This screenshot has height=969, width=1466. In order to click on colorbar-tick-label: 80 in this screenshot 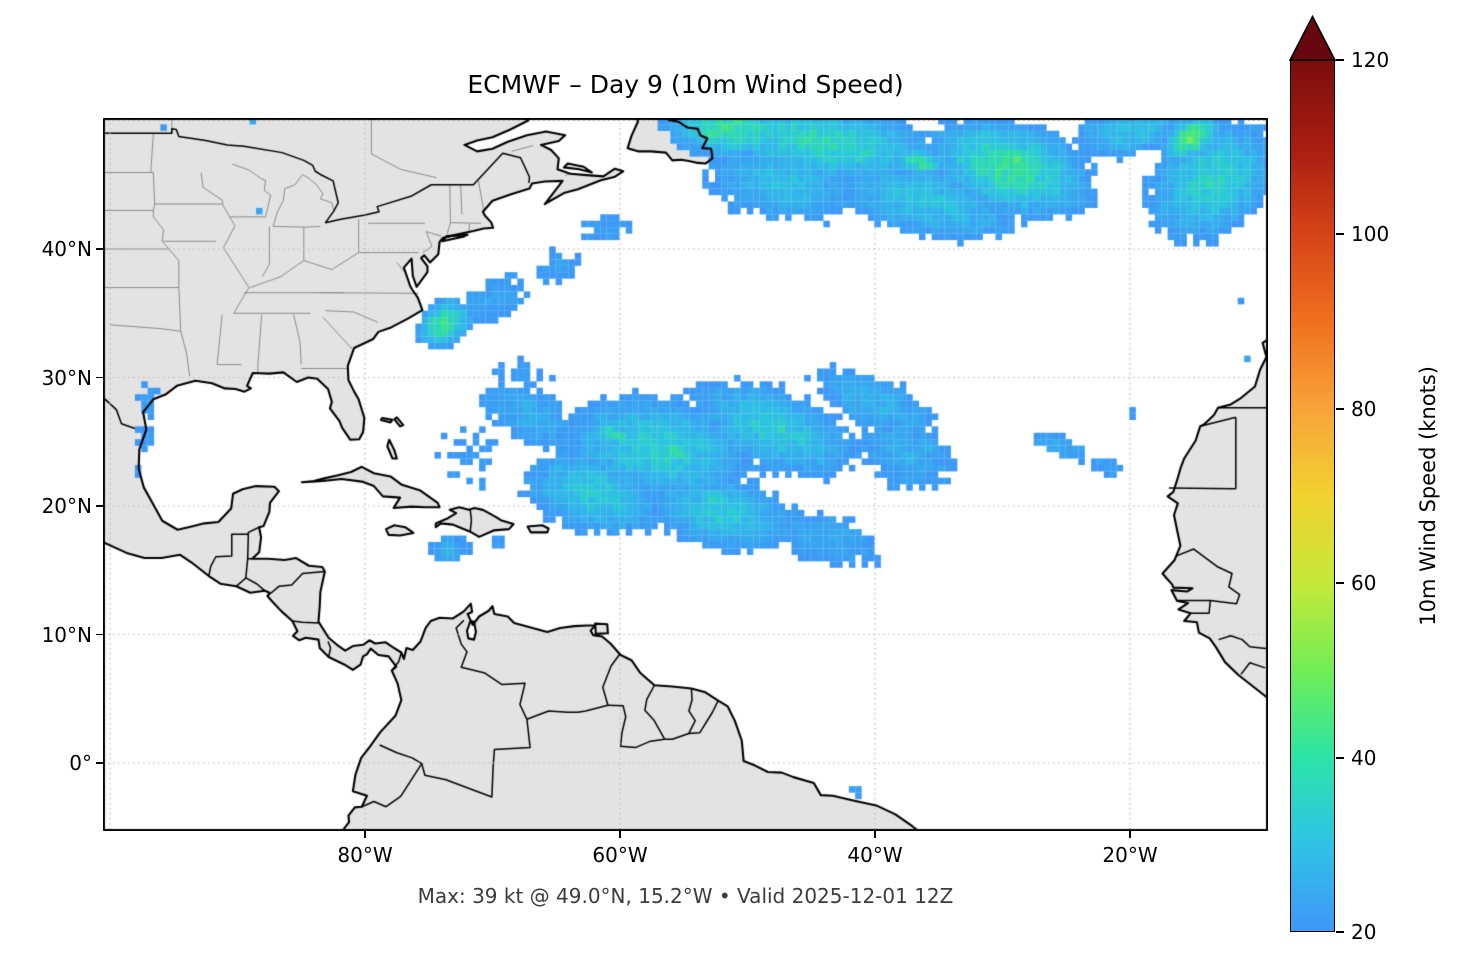, I will do `click(1364, 408)`.